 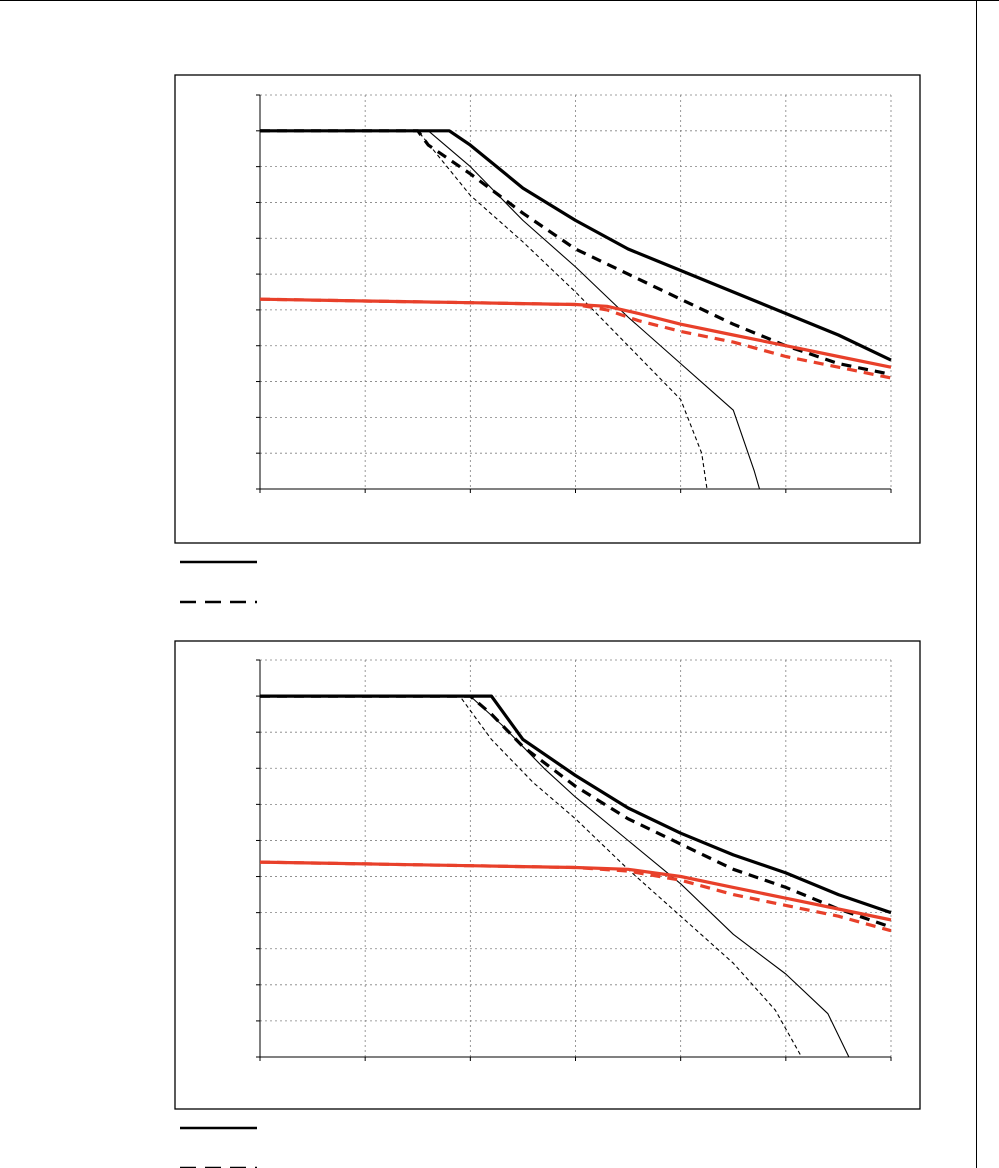 I want to click on chart-2-series-red-thick-dashed, so click(x=575, y=896).